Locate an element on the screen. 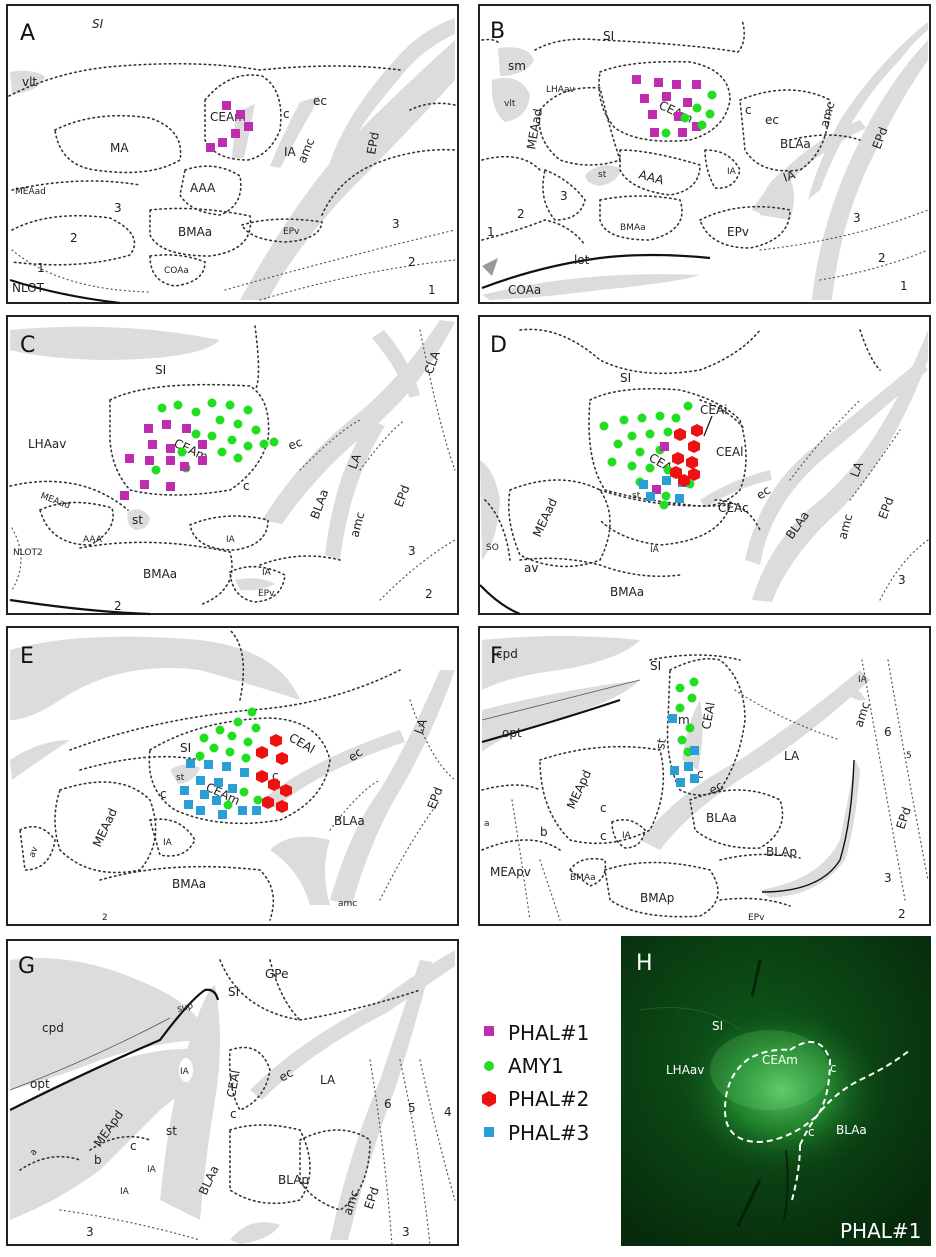 The width and height of the screenshot is (936, 1257). legend-label-phal1: PHAL#1 is located at coordinates (548, 1033).